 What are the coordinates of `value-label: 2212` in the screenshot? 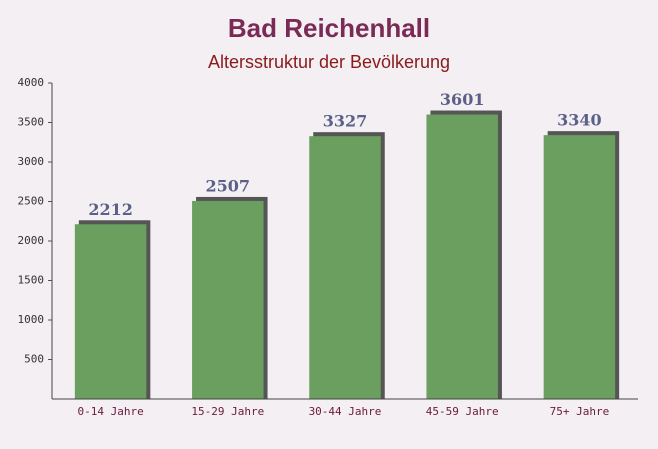 It's located at (110, 209).